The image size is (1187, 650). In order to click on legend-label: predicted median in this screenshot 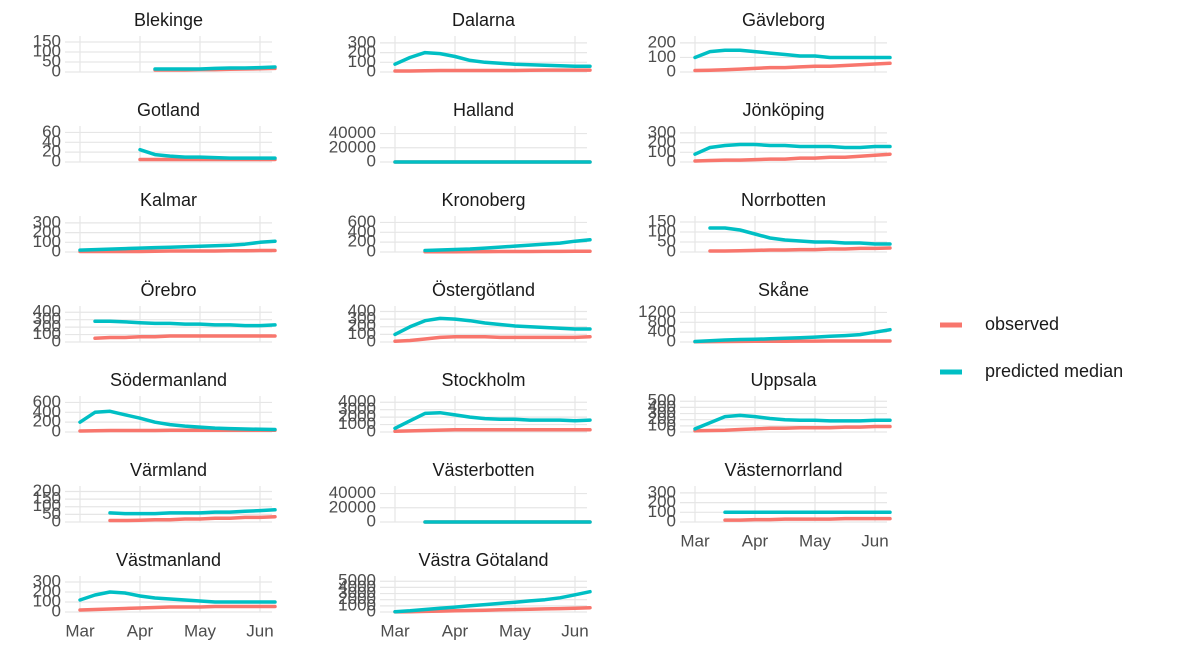, I will do `click(1054, 371)`.